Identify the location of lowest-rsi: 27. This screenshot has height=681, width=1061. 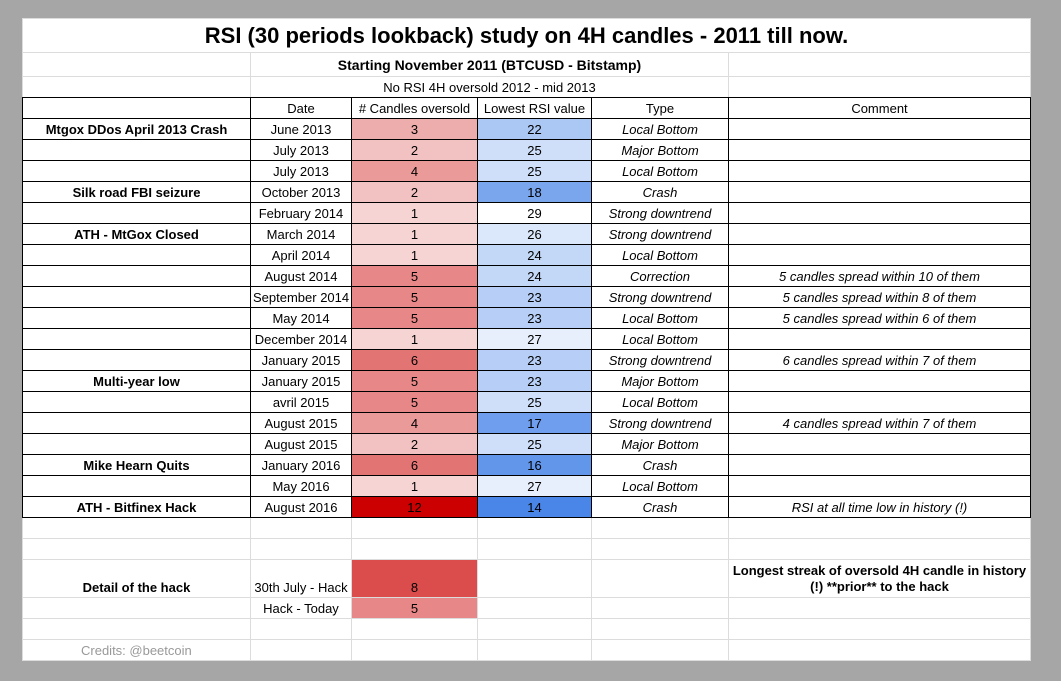
(534, 486).